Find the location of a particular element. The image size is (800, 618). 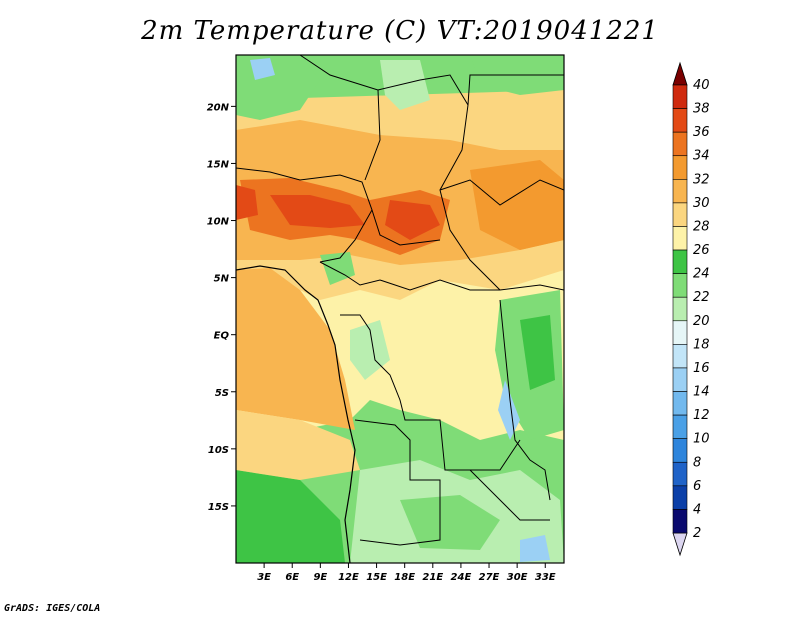

longitude-axis: 3E 6E 9E 12E 15E 18E 21E 24E 27E 30E 33E is located at coordinates (406, 573).